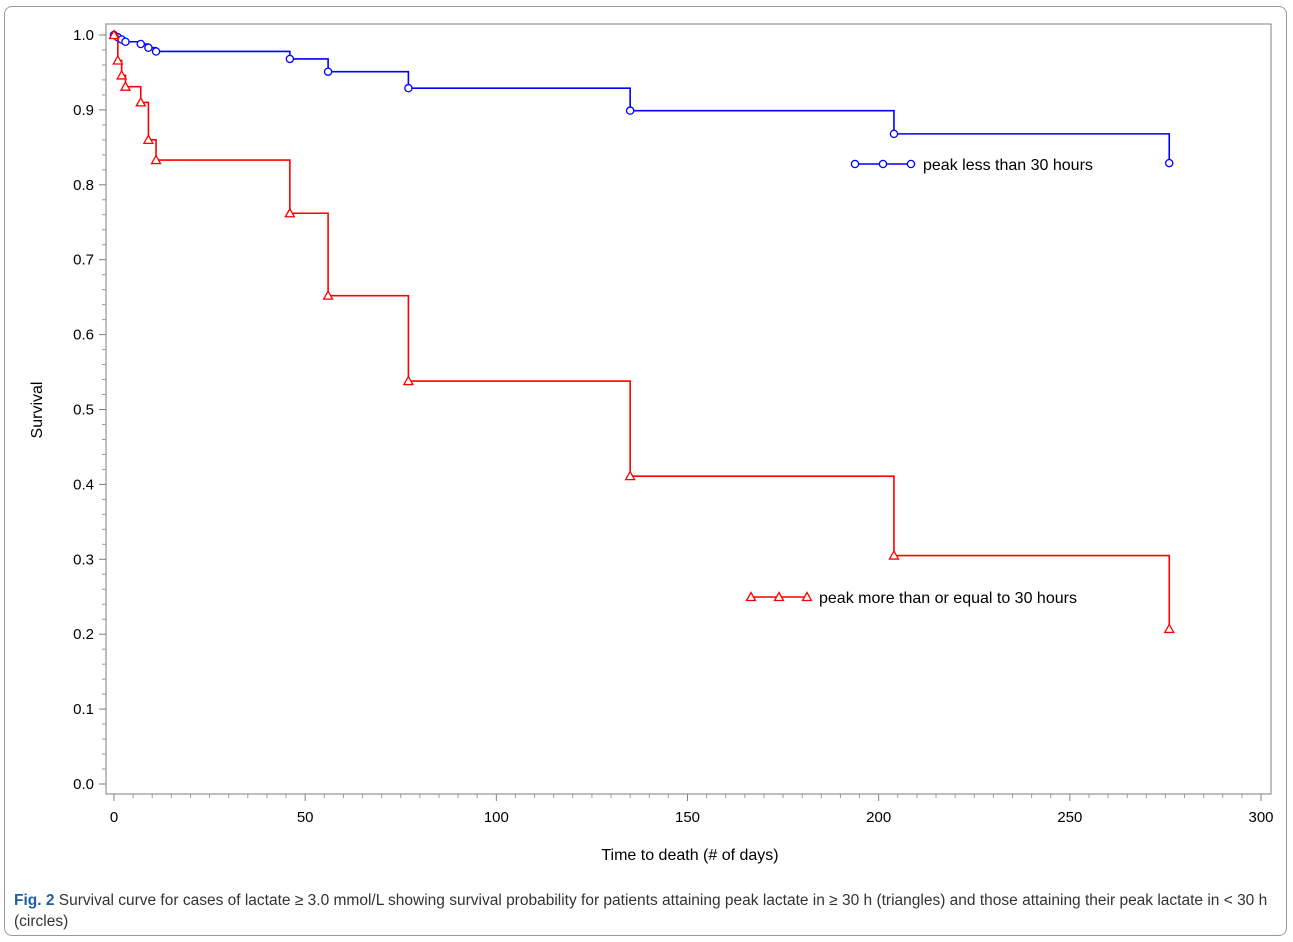  I want to click on y-tick-label: 0.0, so click(83, 784).